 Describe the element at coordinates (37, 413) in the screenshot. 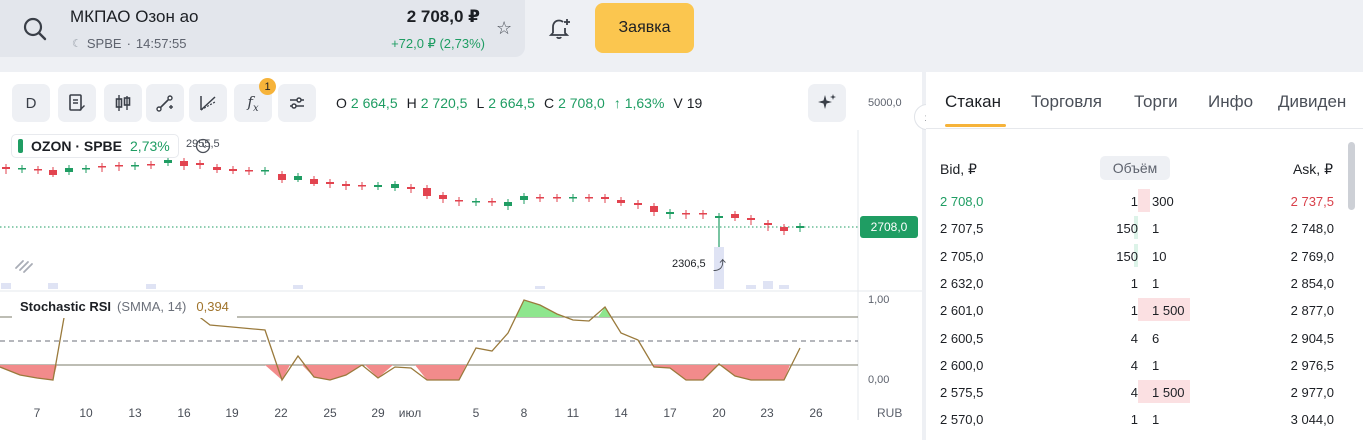

I see `date-tick-label: 7` at that location.